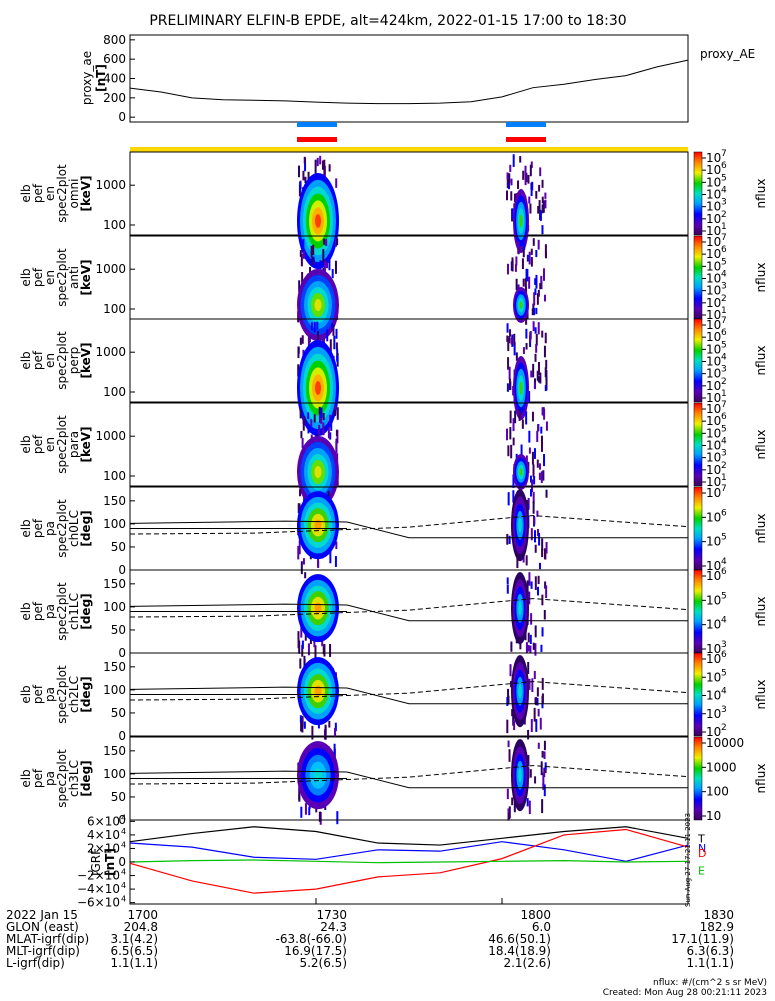 Image resolution: width=775 pixels, height=1001 pixels. What do you see at coordinates (724, 562) in the screenshot?
I see `colorbar-tick-exponent: 4` at bounding box center [724, 562].